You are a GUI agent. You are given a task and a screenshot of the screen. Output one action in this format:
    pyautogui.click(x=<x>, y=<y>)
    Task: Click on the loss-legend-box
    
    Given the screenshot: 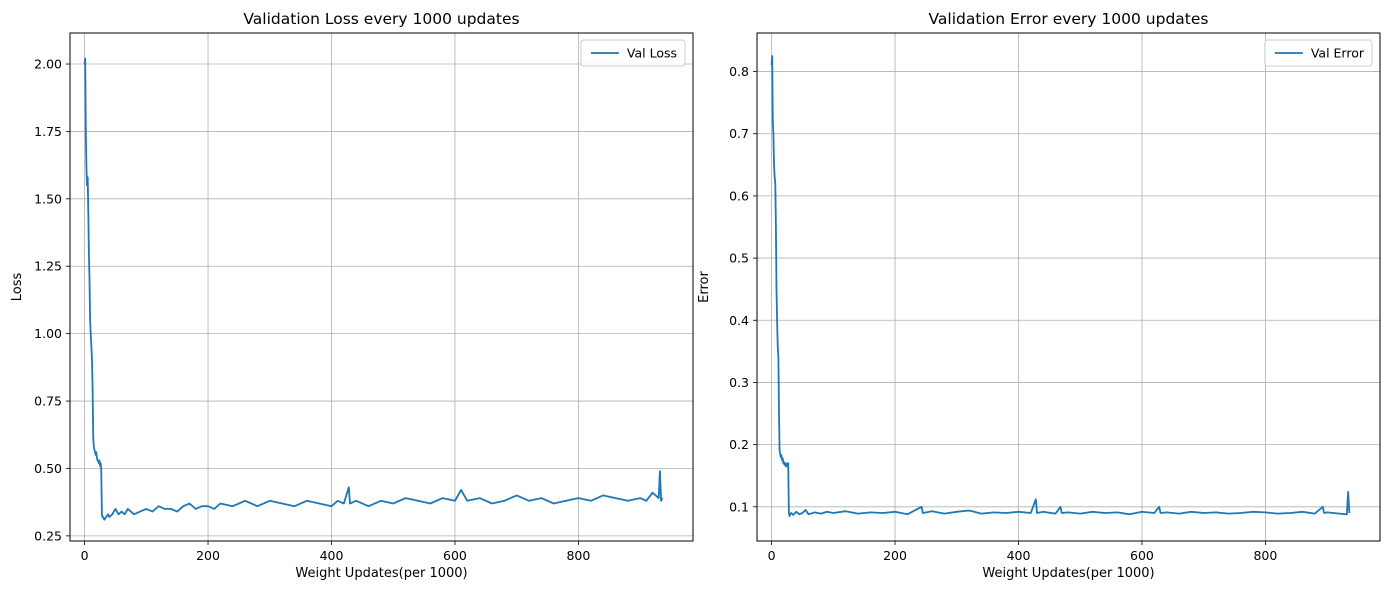 What is the action you would take?
    pyautogui.click(x=633, y=53)
    